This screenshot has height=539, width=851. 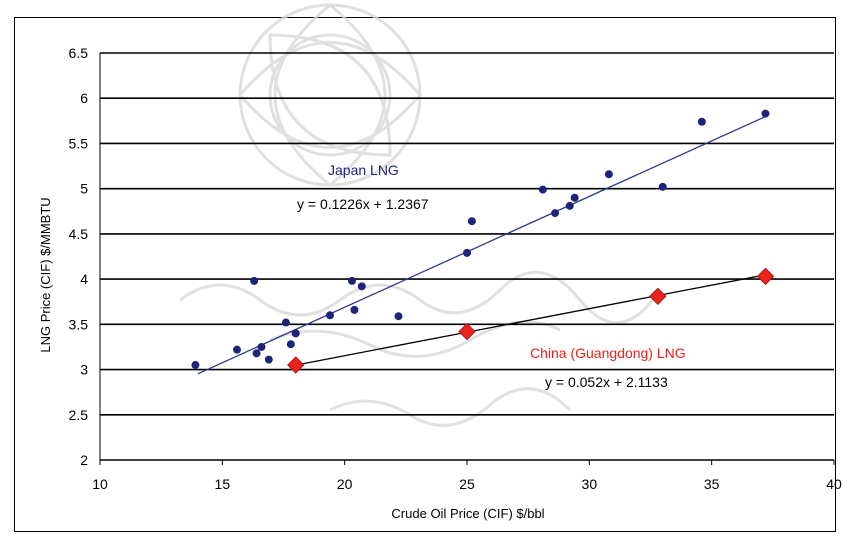 What do you see at coordinates (45, 274) in the screenshot?
I see `y-axis-title: LNG Price (CIF) $/MMBTU` at bounding box center [45, 274].